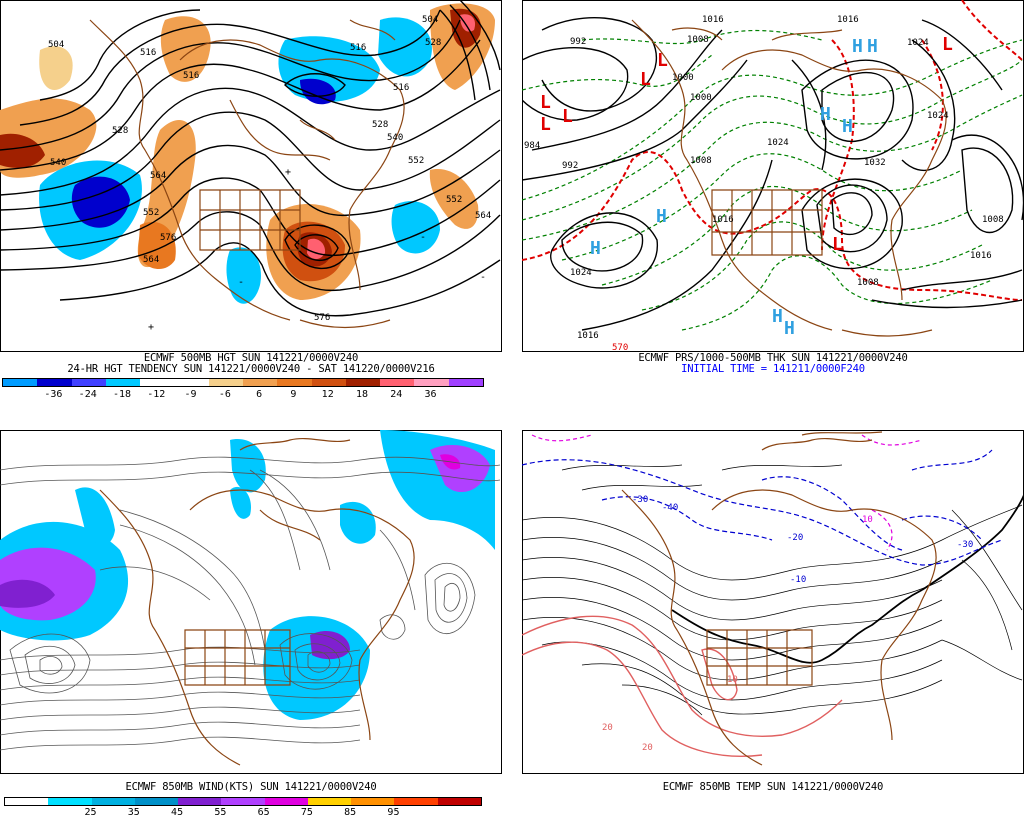 This screenshot has height=819, width=1024. What do you see at coordinates (293, 394) in the screenshot?
I see `colorbar-tick-label: 9` at bounding box center [293, 394].